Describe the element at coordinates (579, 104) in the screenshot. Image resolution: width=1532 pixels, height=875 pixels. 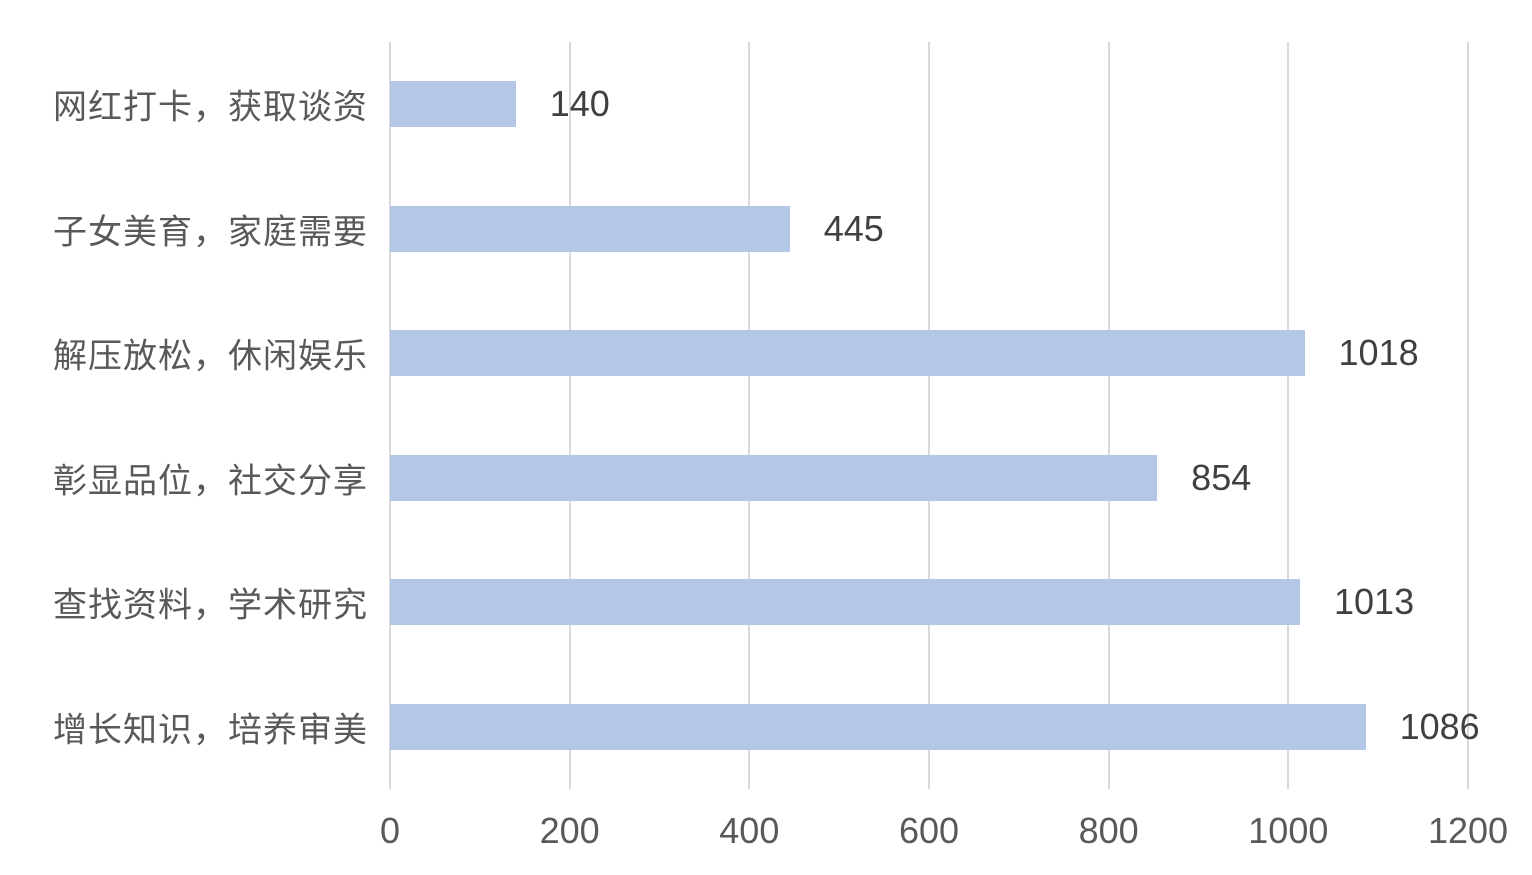
I see `bar-value-label: 140` at that location.